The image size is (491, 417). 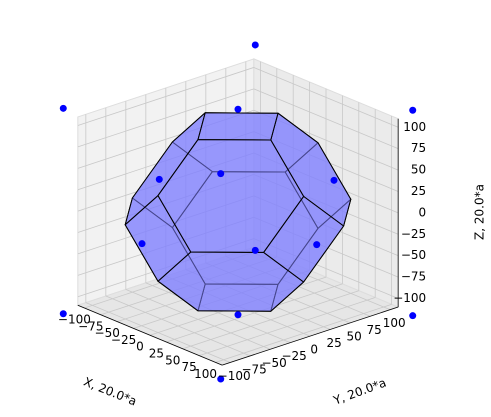 What do you see at coordinates (334, 343) in the screenshot?
I see `y-tick-label: 25` at bounding box center [334, 343].